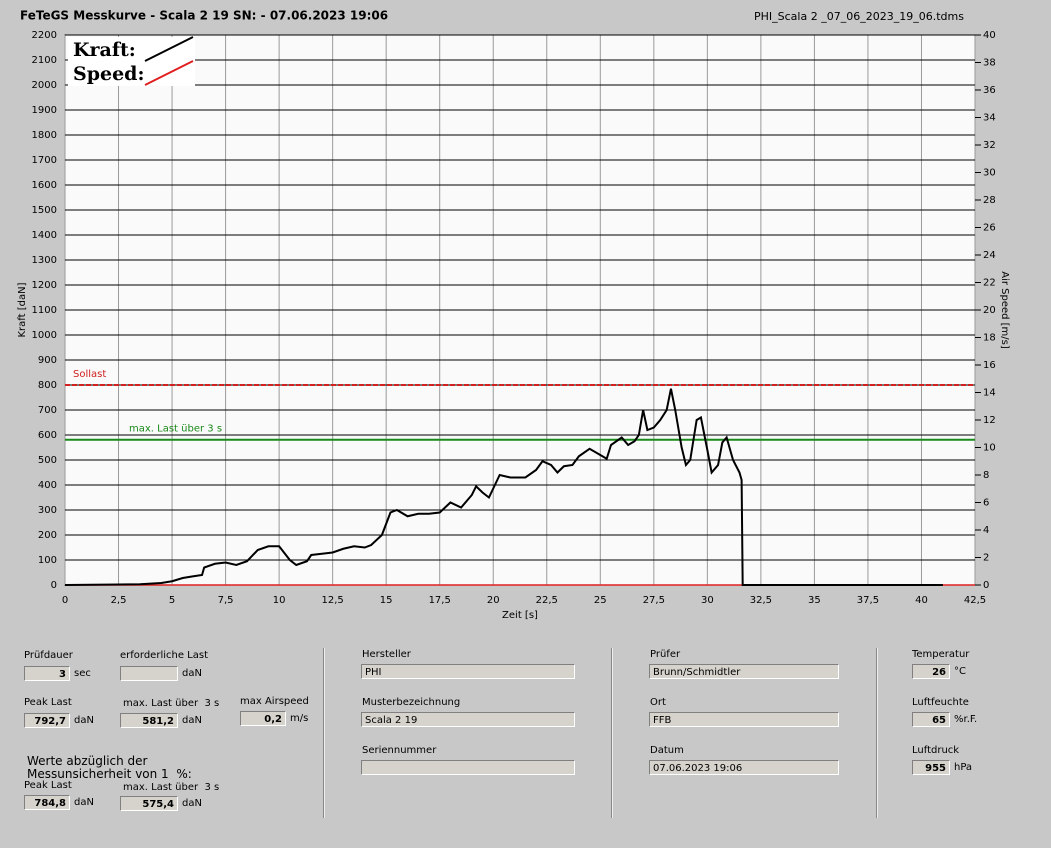 The height and width of the screenshot is (848, 1051). What do you see at coordinates (399, 750) in the screenshot?
I see `field-label: Seriennummer` at bounding box center [399, 750].